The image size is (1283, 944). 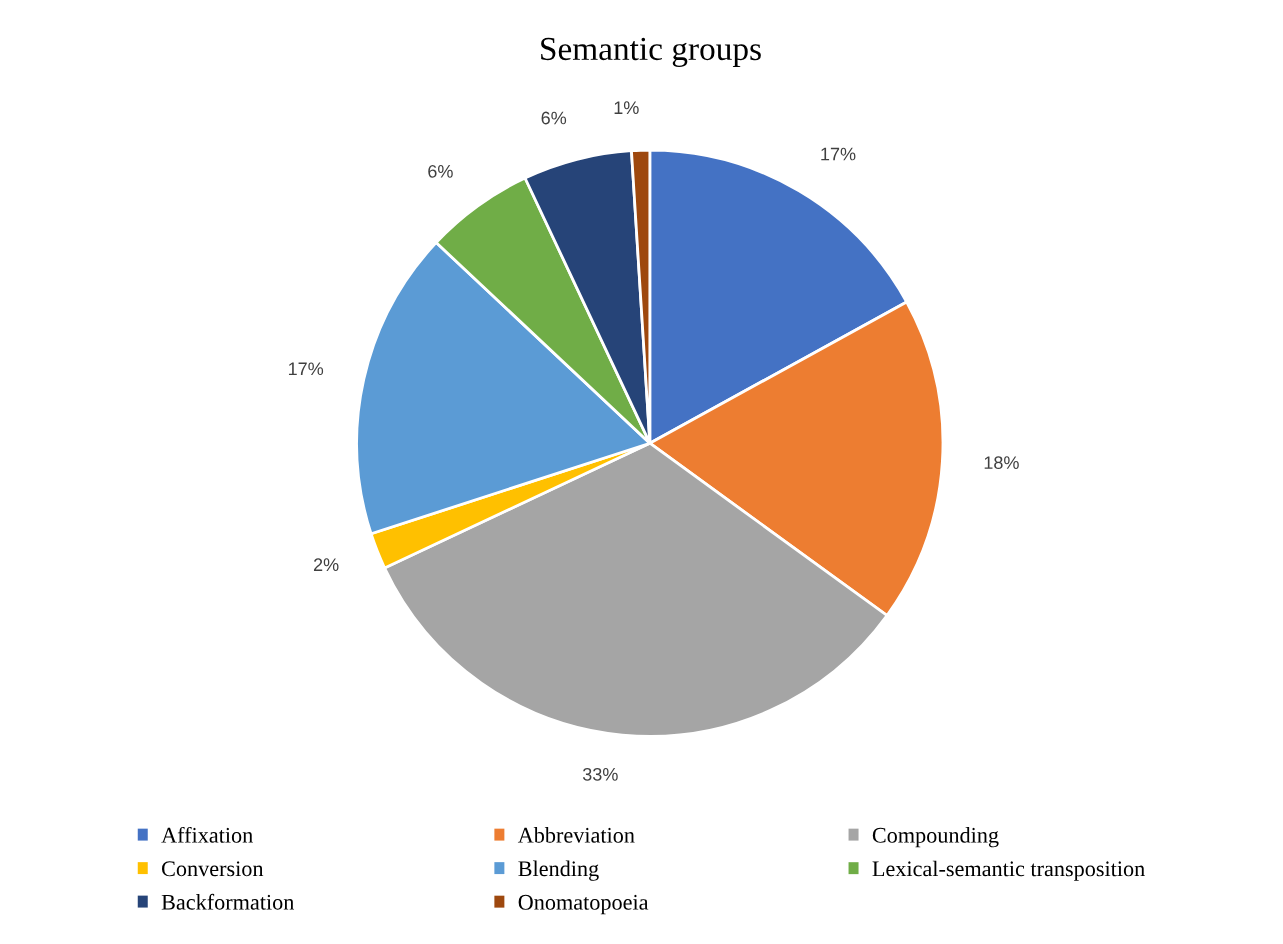 I want to click on legend-label: Backformation, so click(x=228, y=901).